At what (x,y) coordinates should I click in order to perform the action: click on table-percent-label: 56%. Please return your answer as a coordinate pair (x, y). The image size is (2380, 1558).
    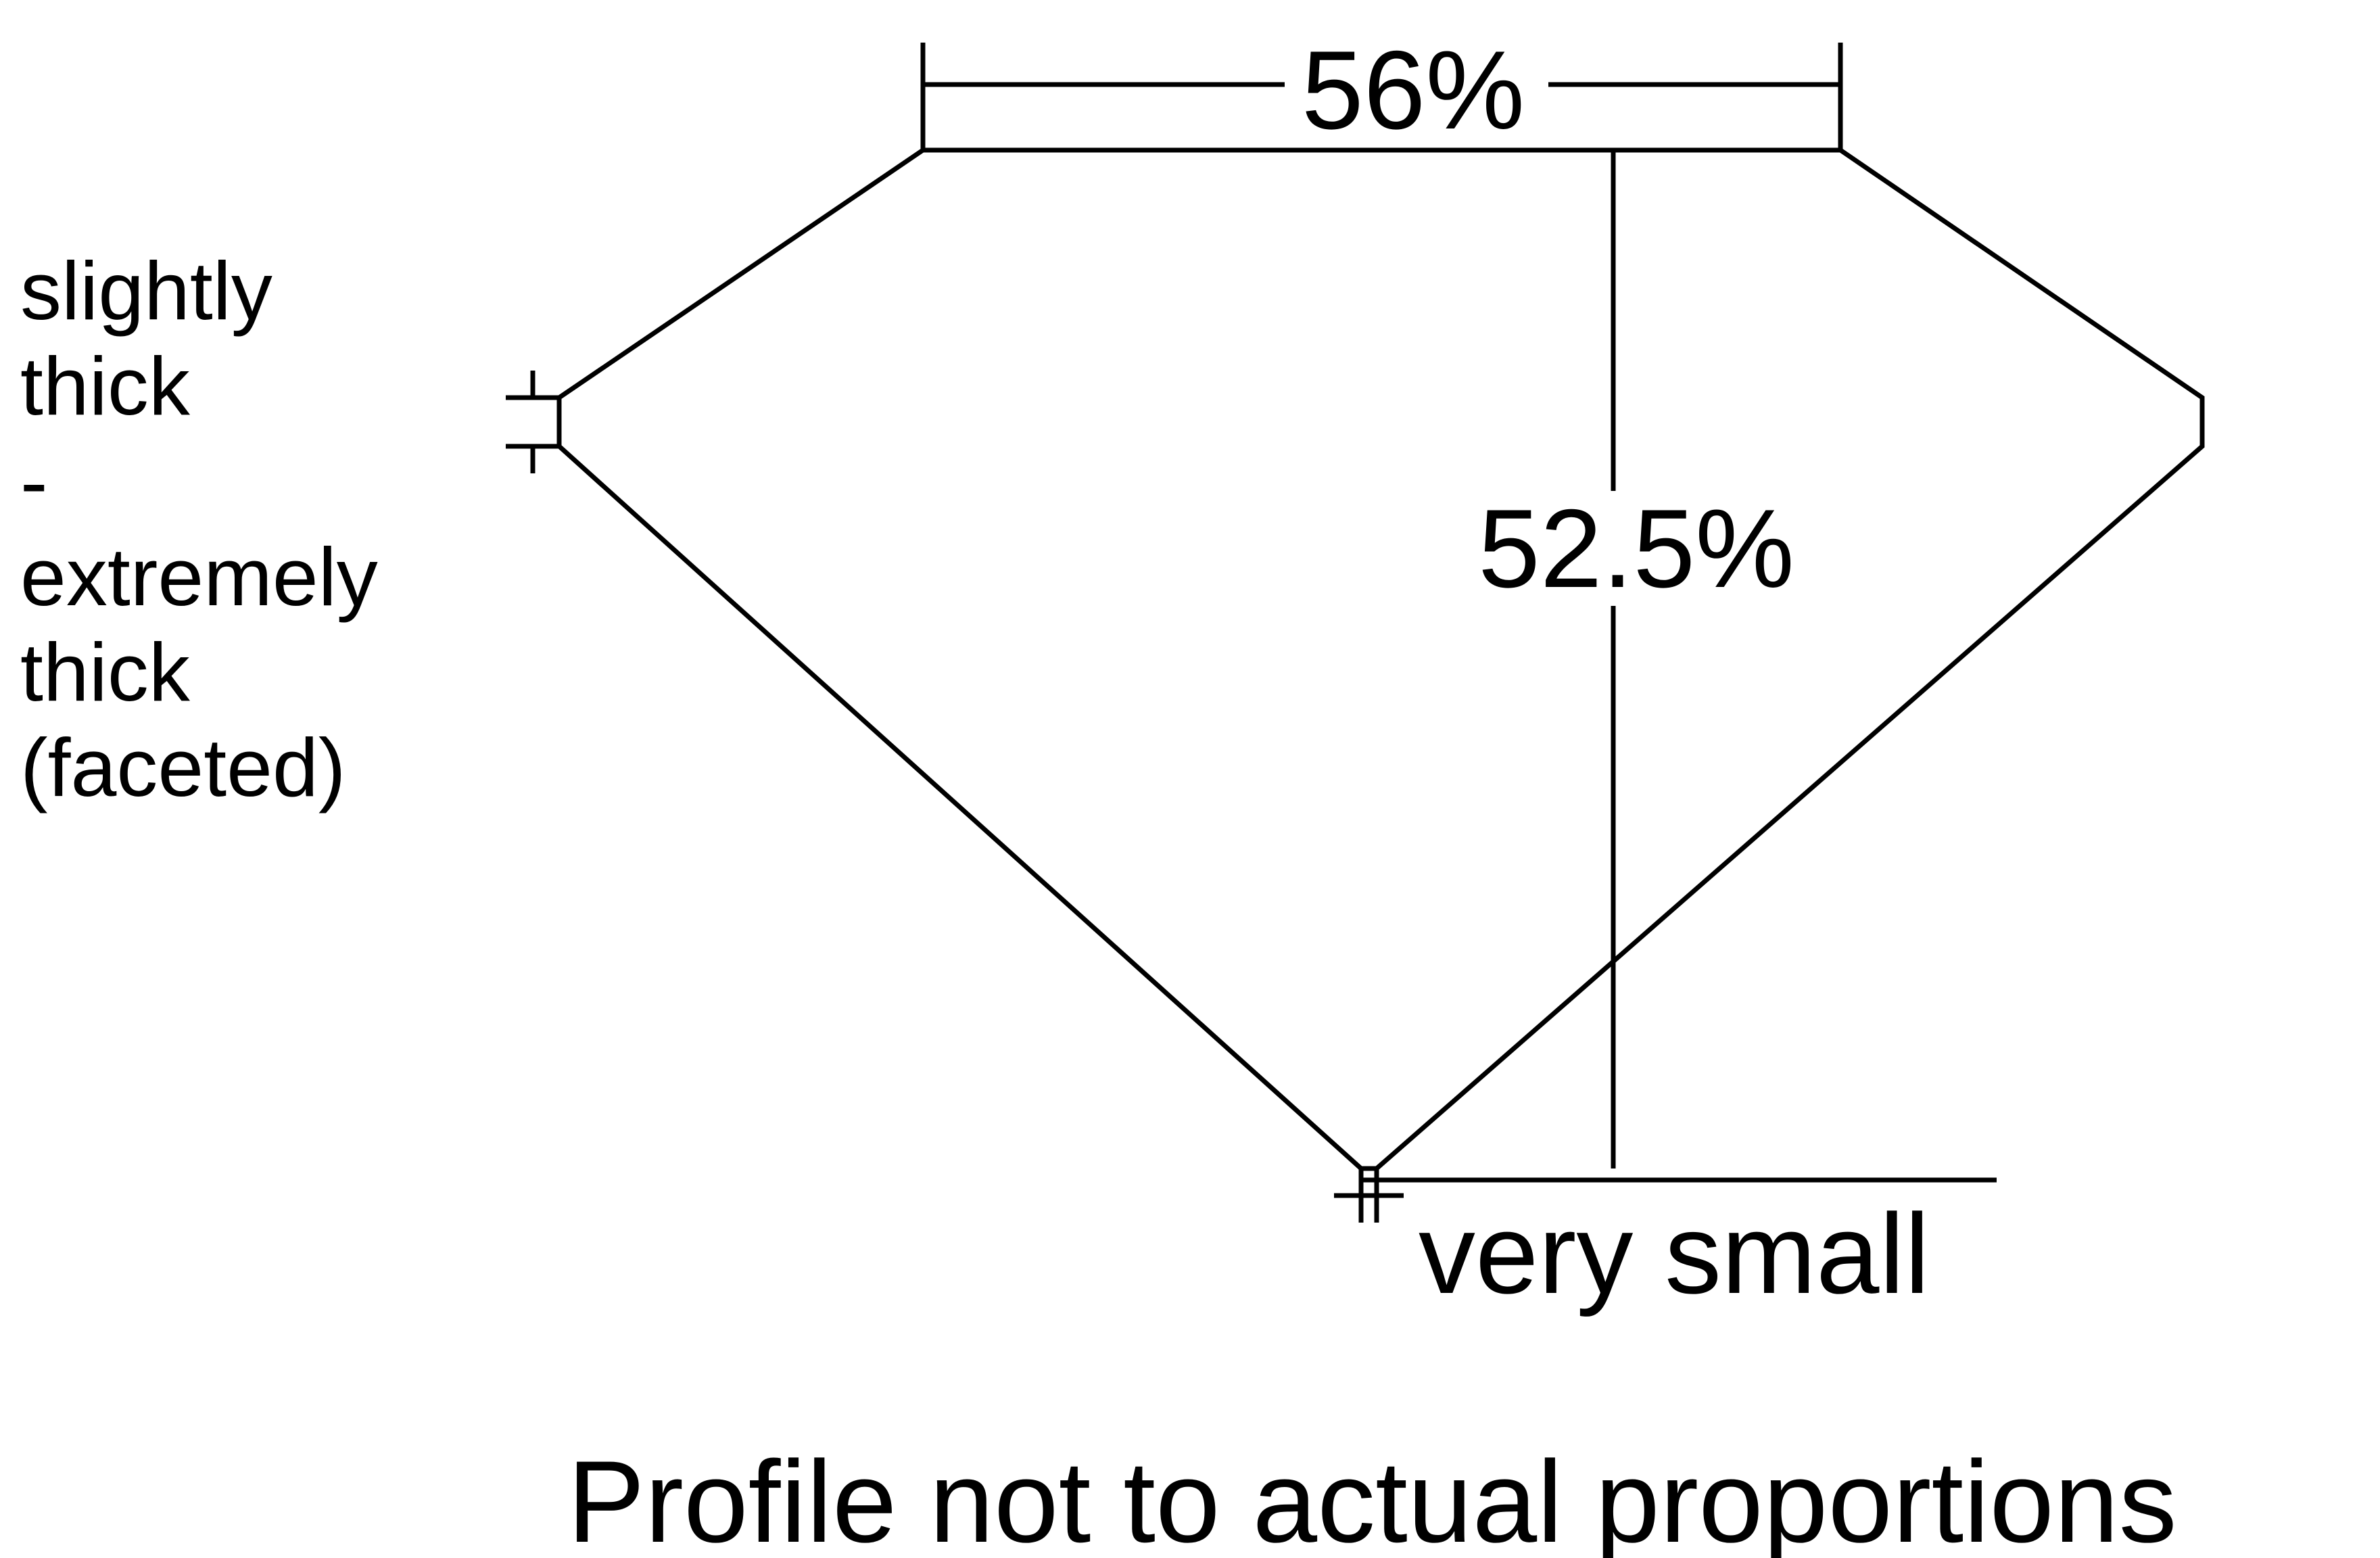
    Looking at the image, I should click on (1414, 90).